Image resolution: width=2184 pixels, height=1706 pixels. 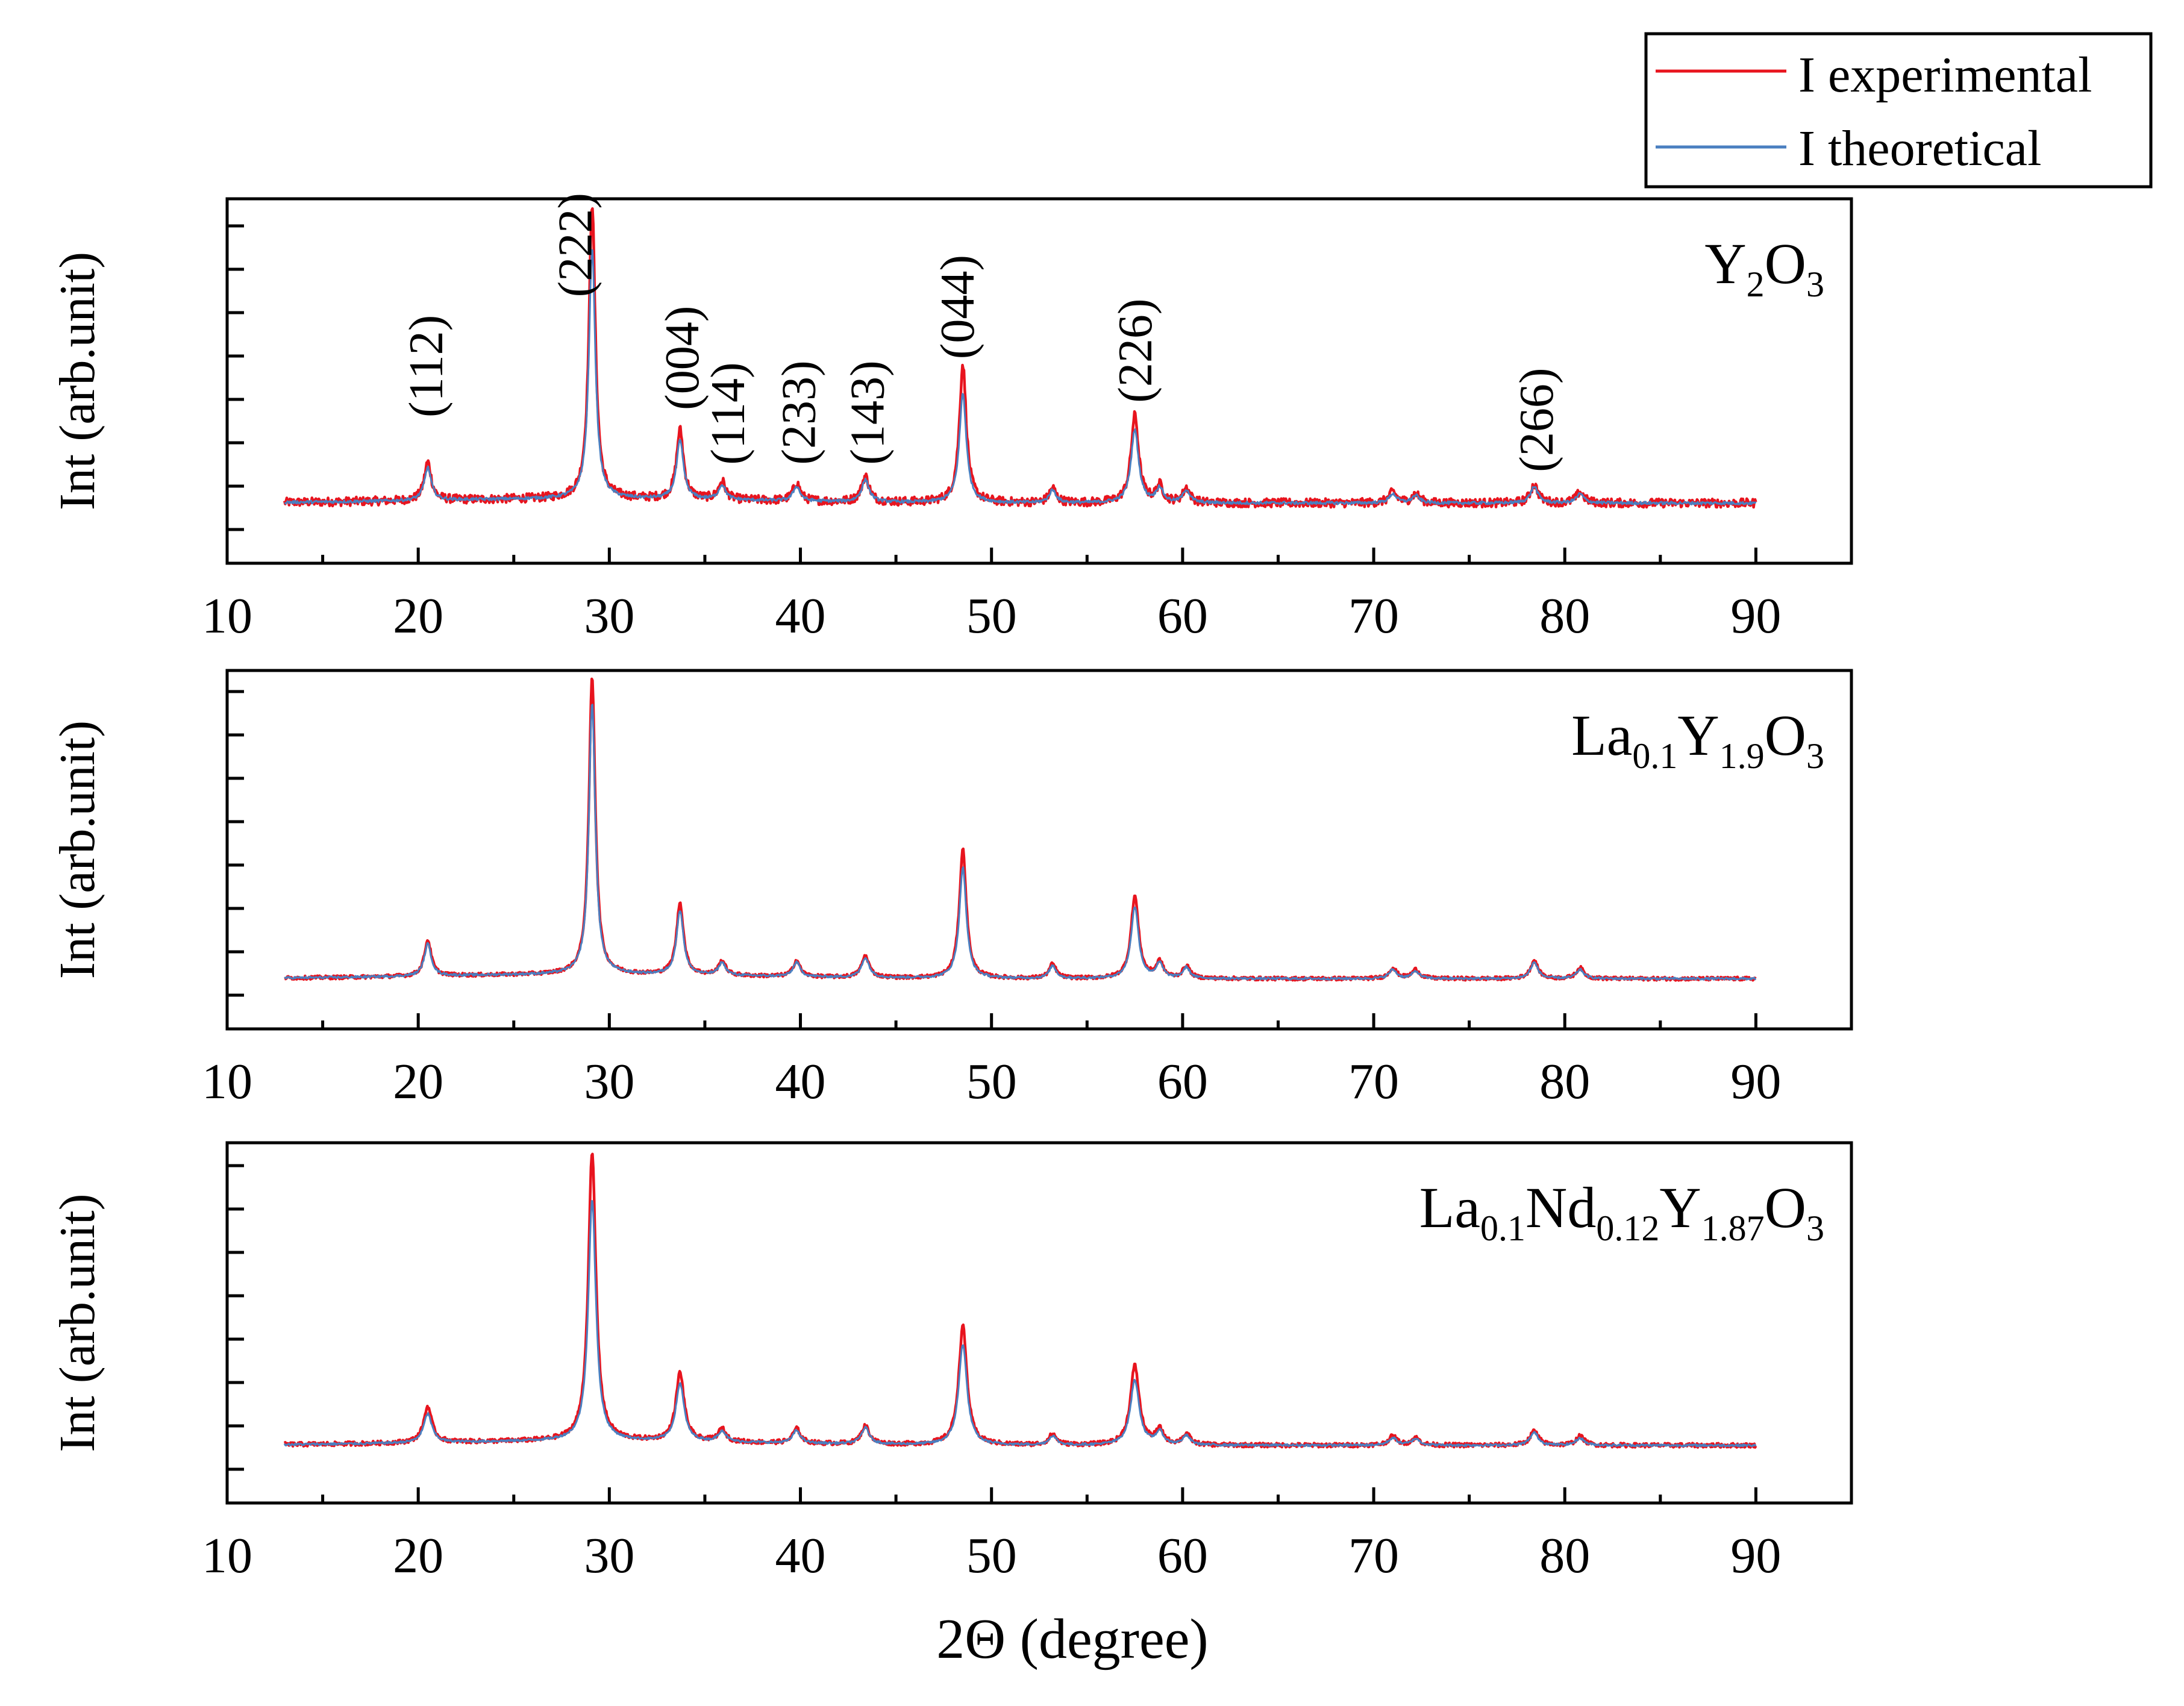 I want to click on peak-label: (143), so click(x=869, y=412).